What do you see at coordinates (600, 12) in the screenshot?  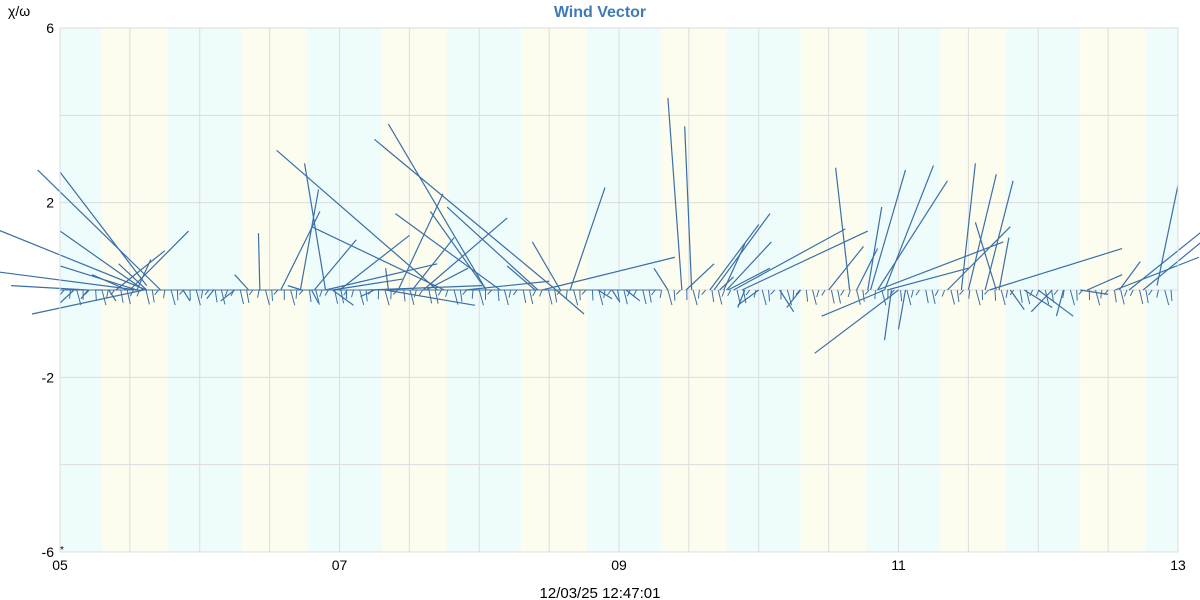 I see `chart-title: Wind Vector` at bounding box center [600, 12].